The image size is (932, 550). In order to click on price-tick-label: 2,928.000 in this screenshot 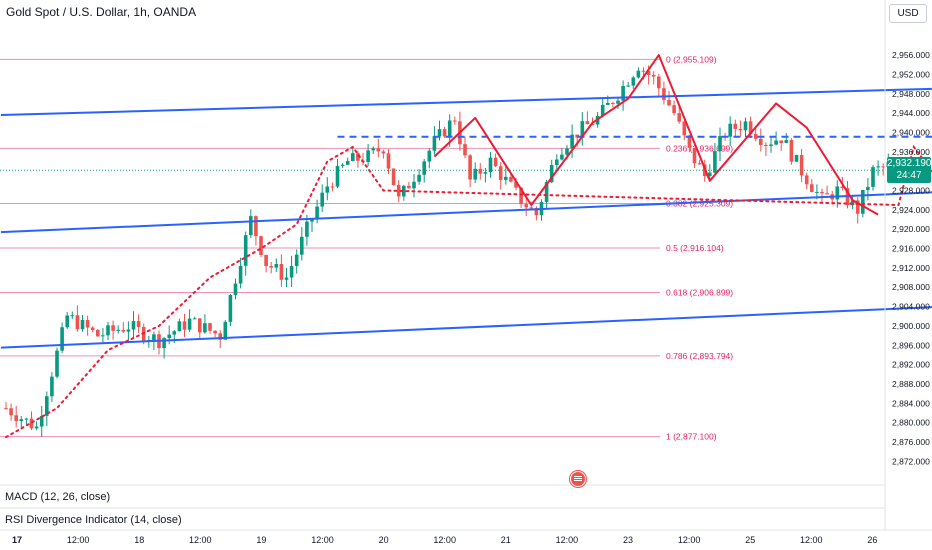, I will do `click(911, 190)`.